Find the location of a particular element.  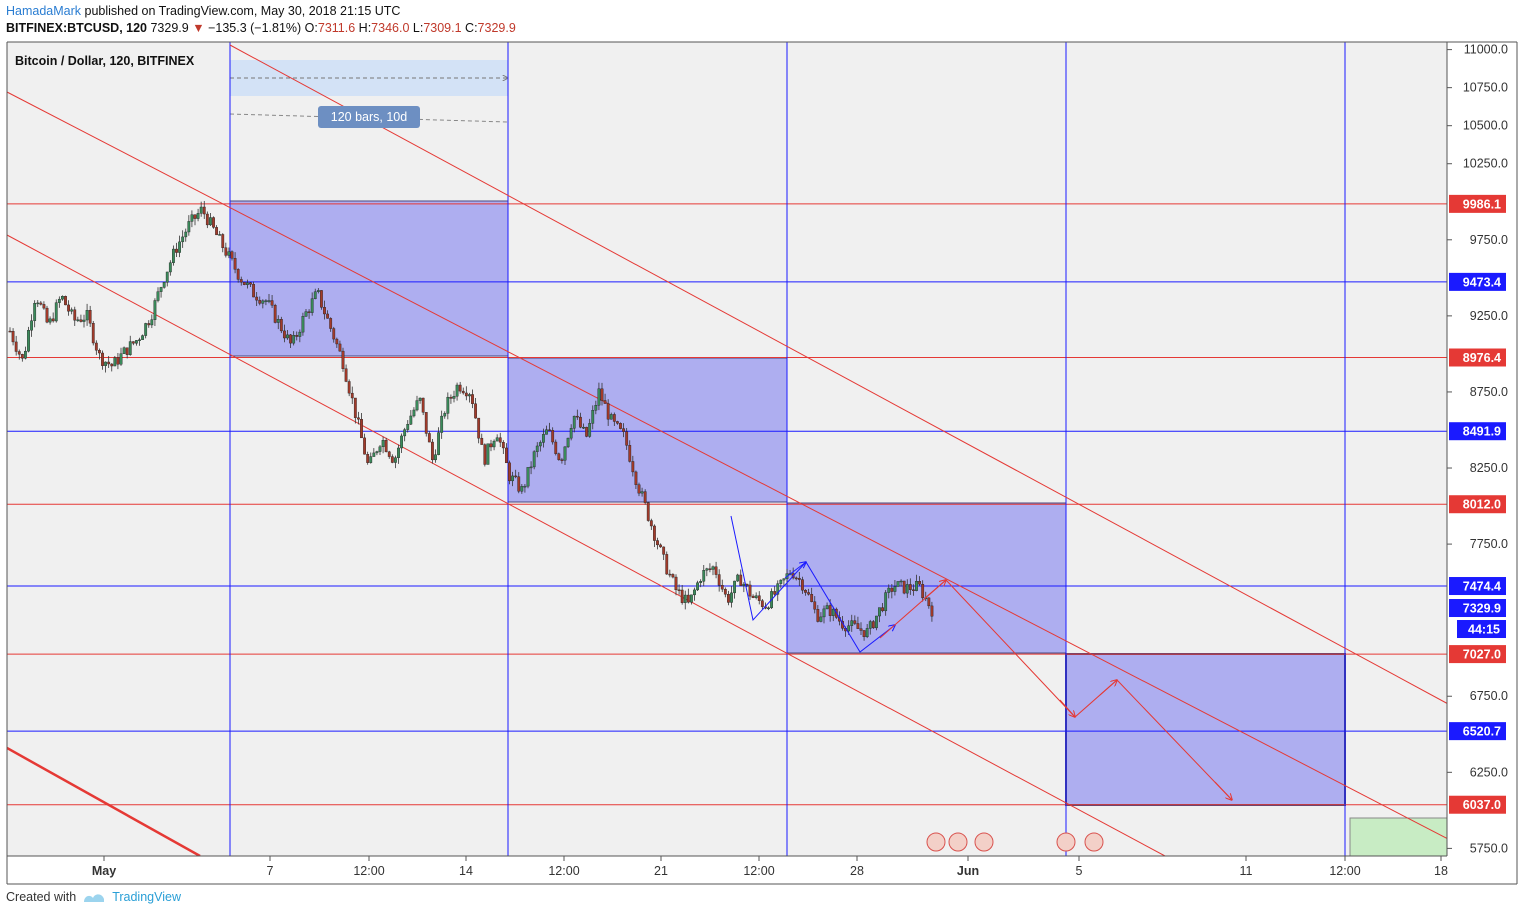

y-axis-panel is located at coordinates (1483, 449).